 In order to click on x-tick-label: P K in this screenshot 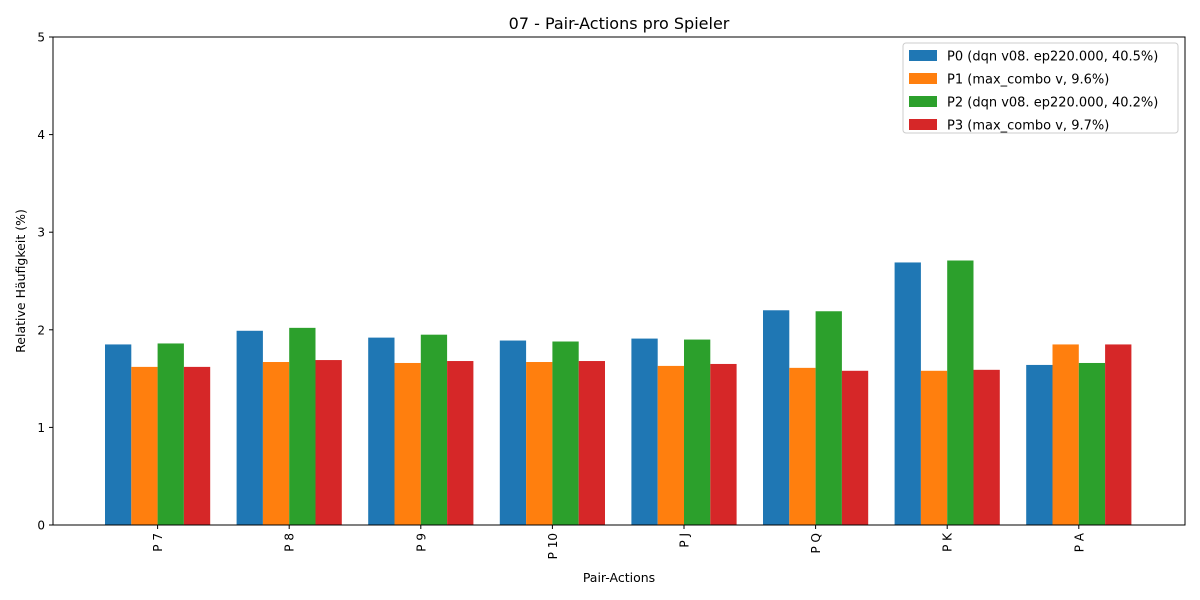, I will do `click(948, 542)`.